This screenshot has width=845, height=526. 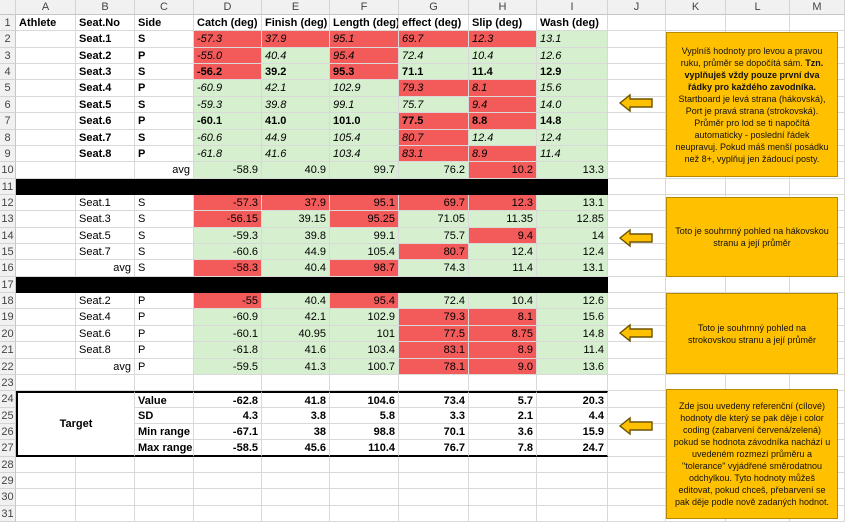 I want to click on value-cell: 105.4, so click(x=364, y=137).